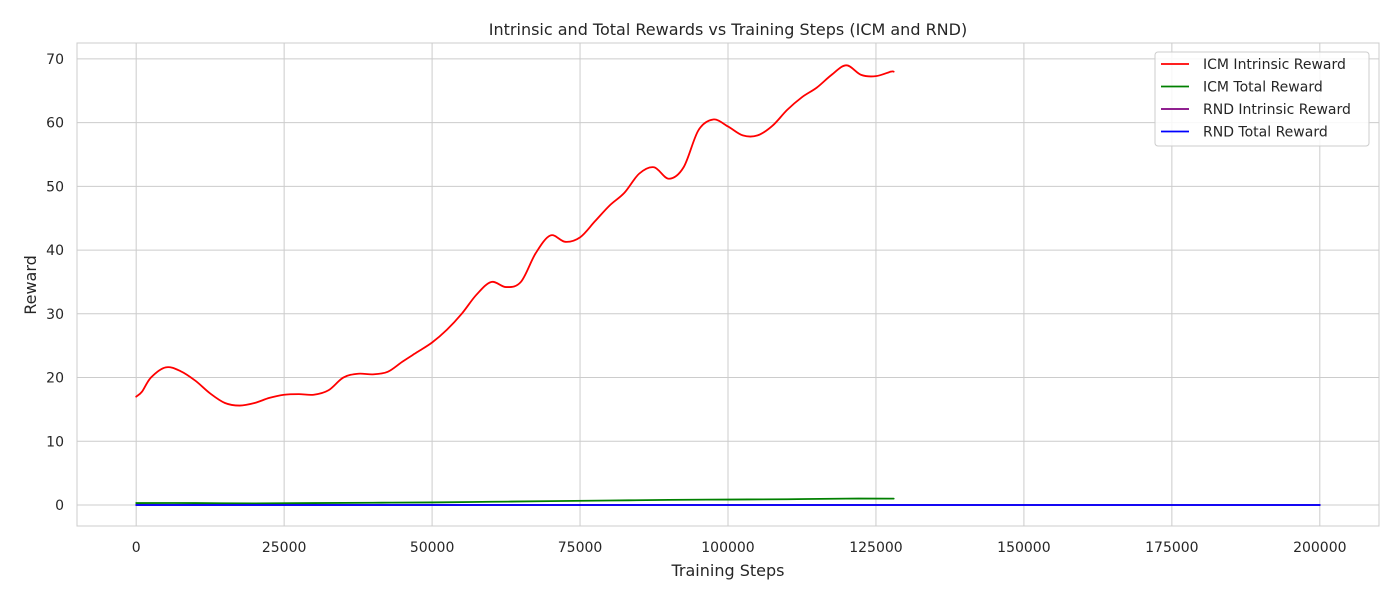  What do you see at coordinates (1171, 548) in the screenshot?
I see `x-tick-label: 175000` at bounding box center [1171, 548].